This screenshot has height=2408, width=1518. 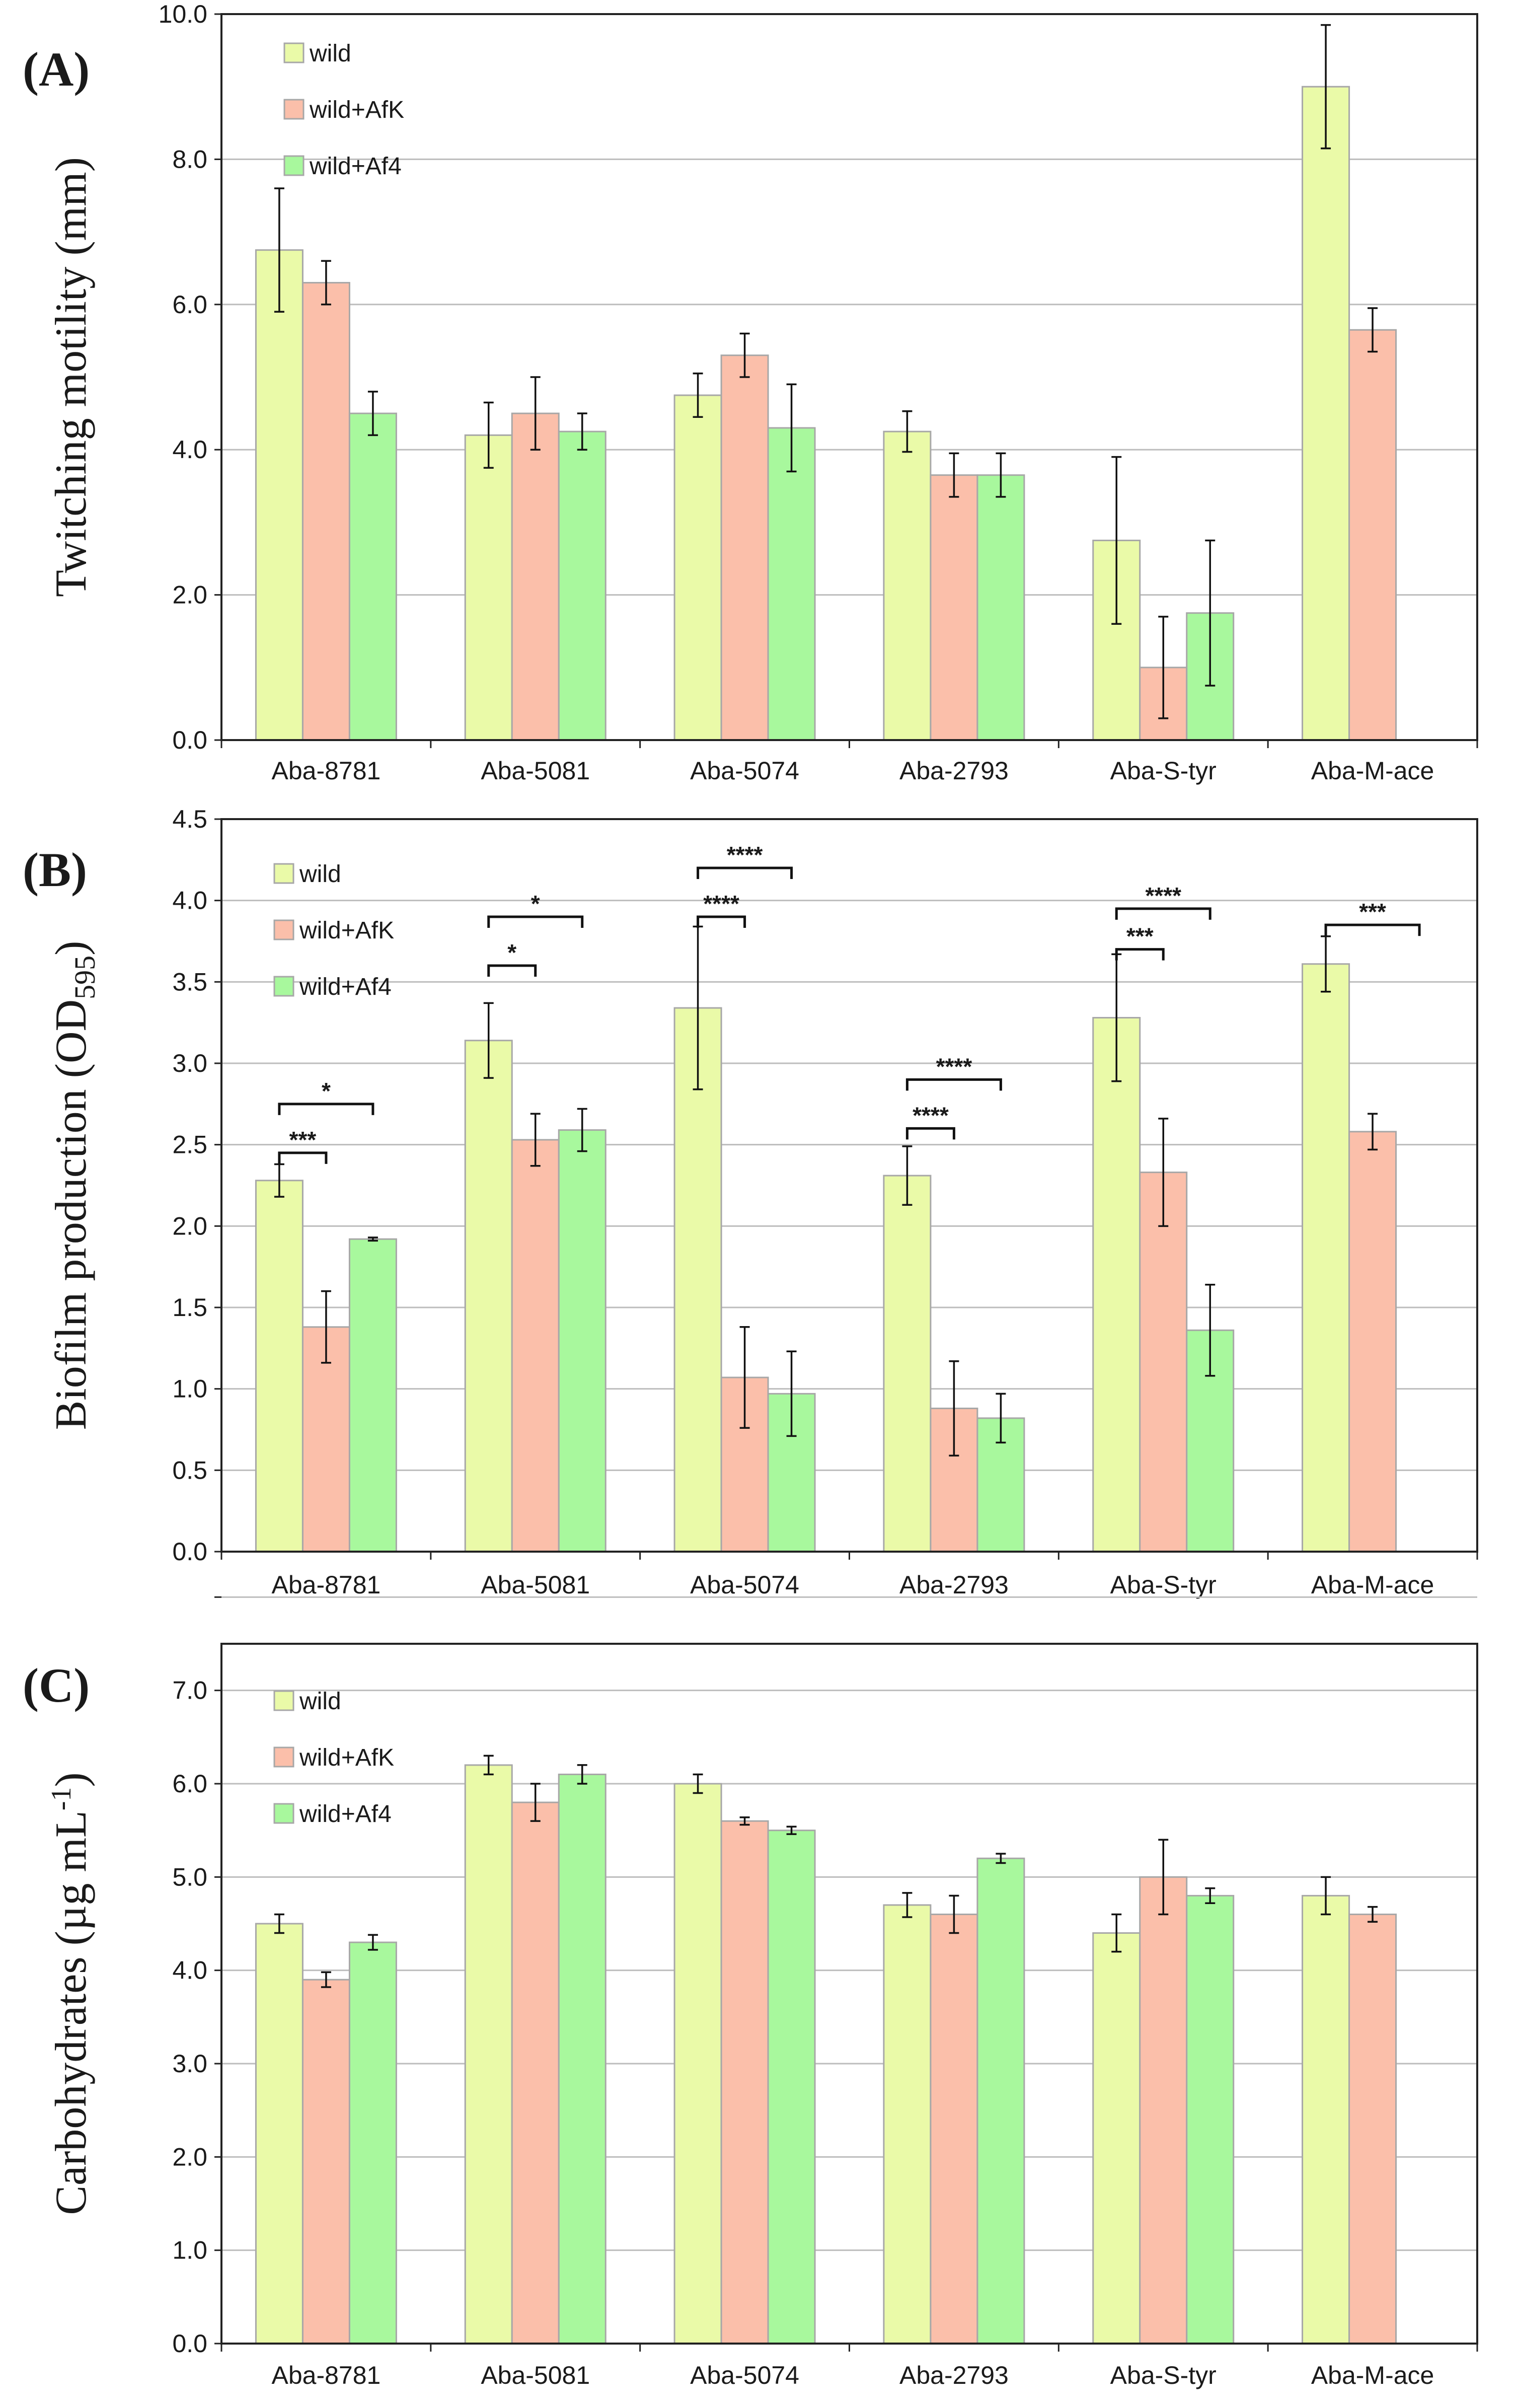 I want to click on y-axis-label: Carbohydrates (µg mL-1), so click(x=71, y=1993).